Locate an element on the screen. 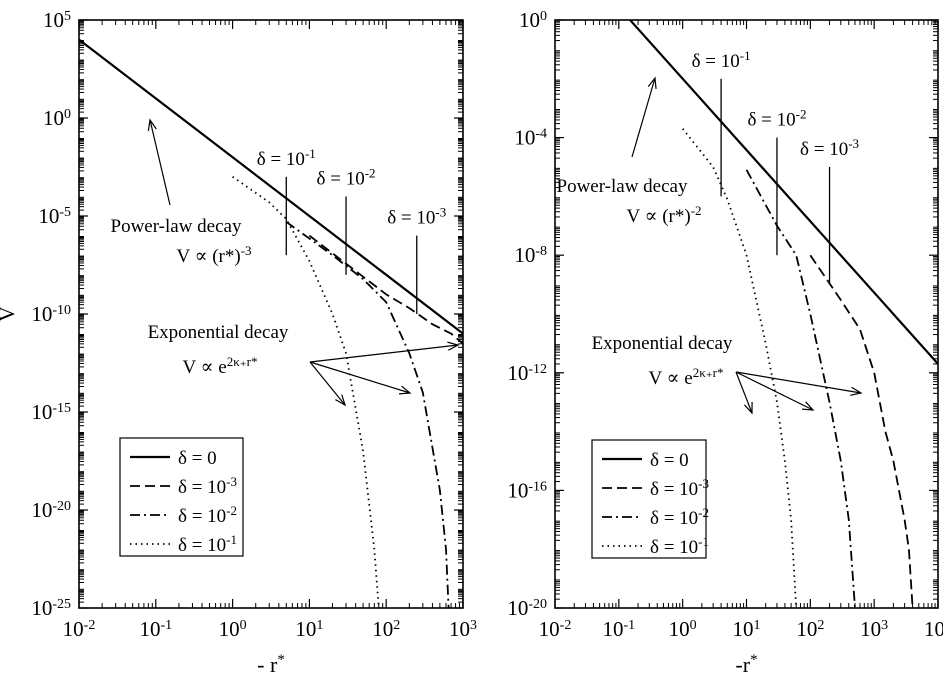  x-tick-label: 104 is located at coordinates (933, 629).